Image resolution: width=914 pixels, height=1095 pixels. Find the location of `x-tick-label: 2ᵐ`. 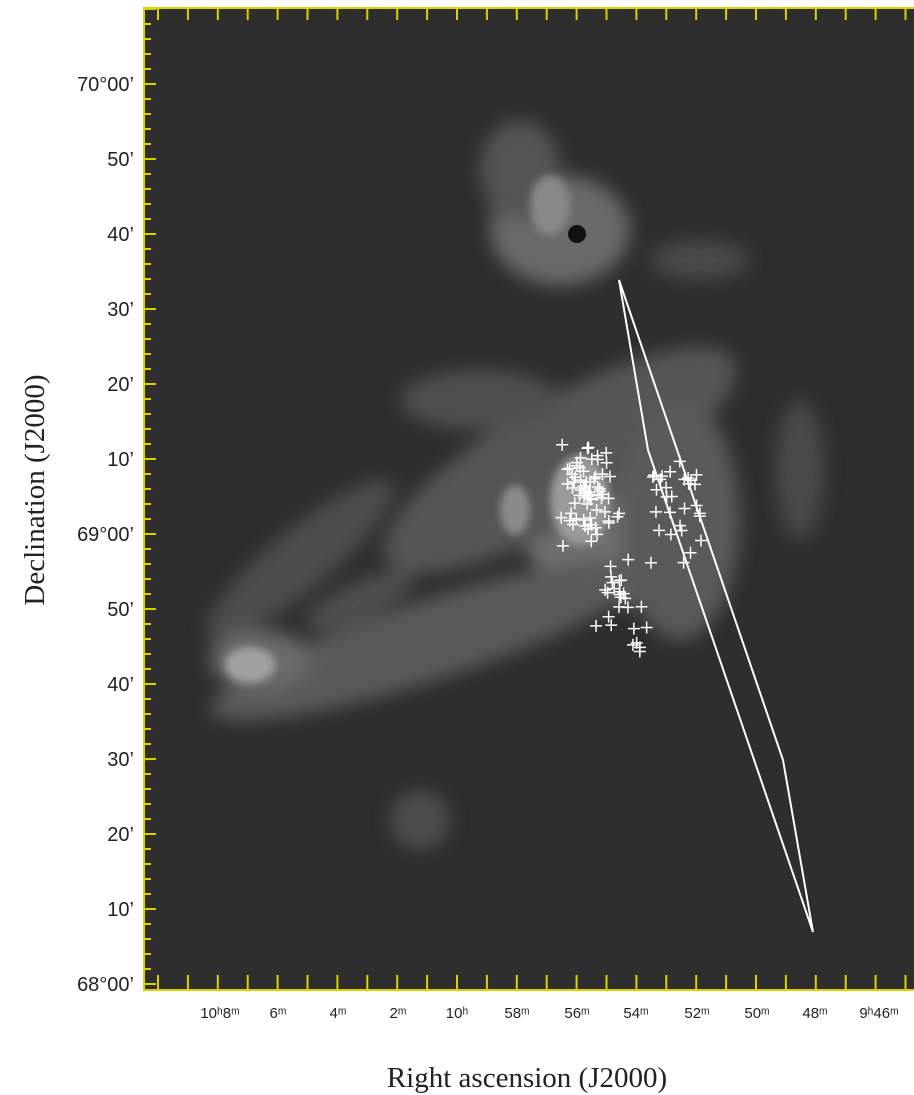

x-tick-label: 2ᵐ is located at coordinates (398, 1013).